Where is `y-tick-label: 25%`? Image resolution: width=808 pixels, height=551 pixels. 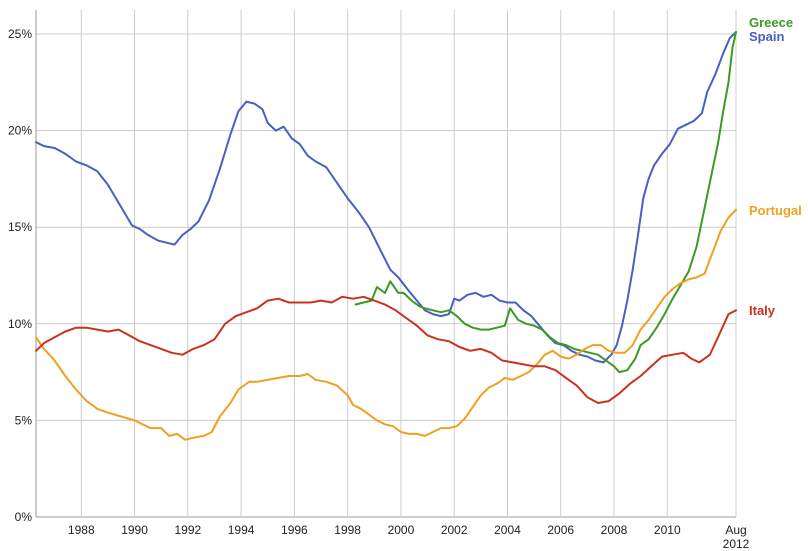
y-tick-label: 25% is located at coordinates (20, 34).